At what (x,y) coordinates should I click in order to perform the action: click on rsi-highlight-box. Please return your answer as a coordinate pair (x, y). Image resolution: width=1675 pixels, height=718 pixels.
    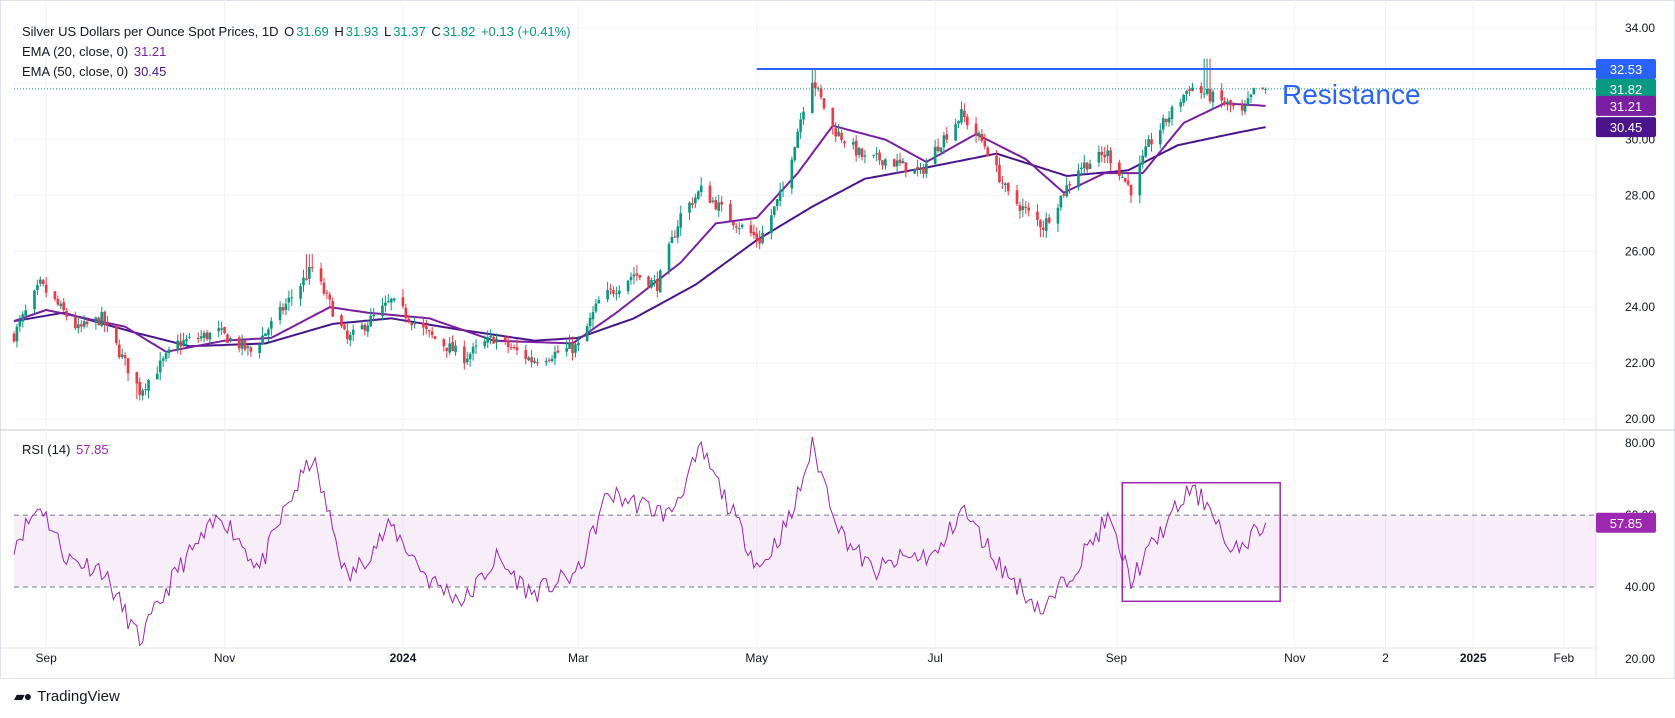
    Looking at the image, I should click on (1201, 542).